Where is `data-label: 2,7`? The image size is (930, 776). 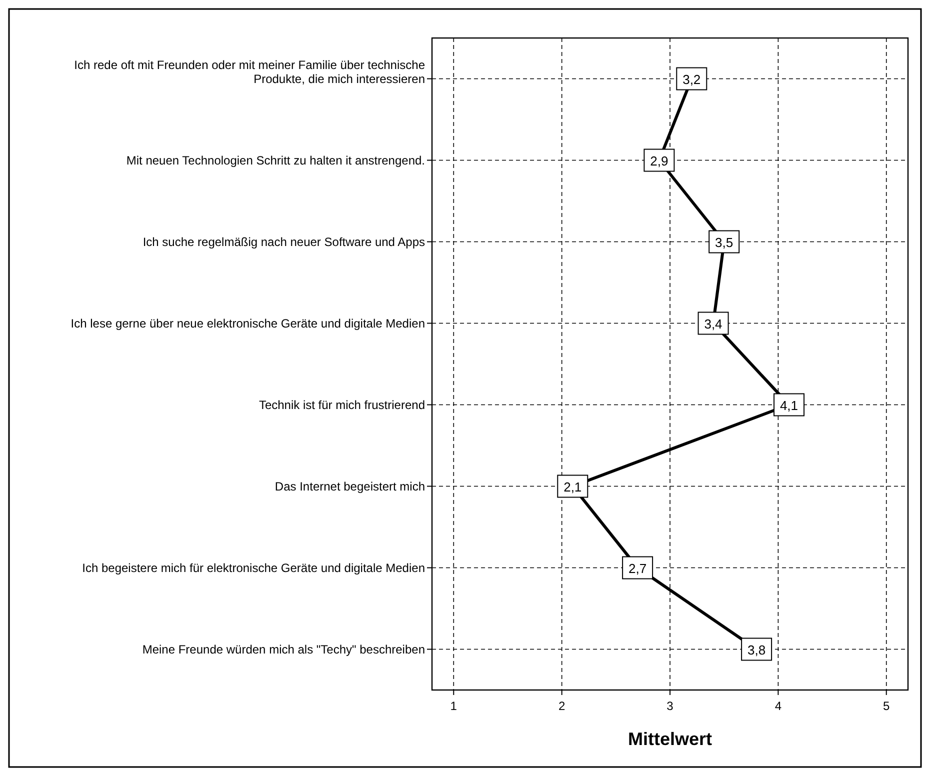
data-label: 2,7 is located at coordinates (637, 568).